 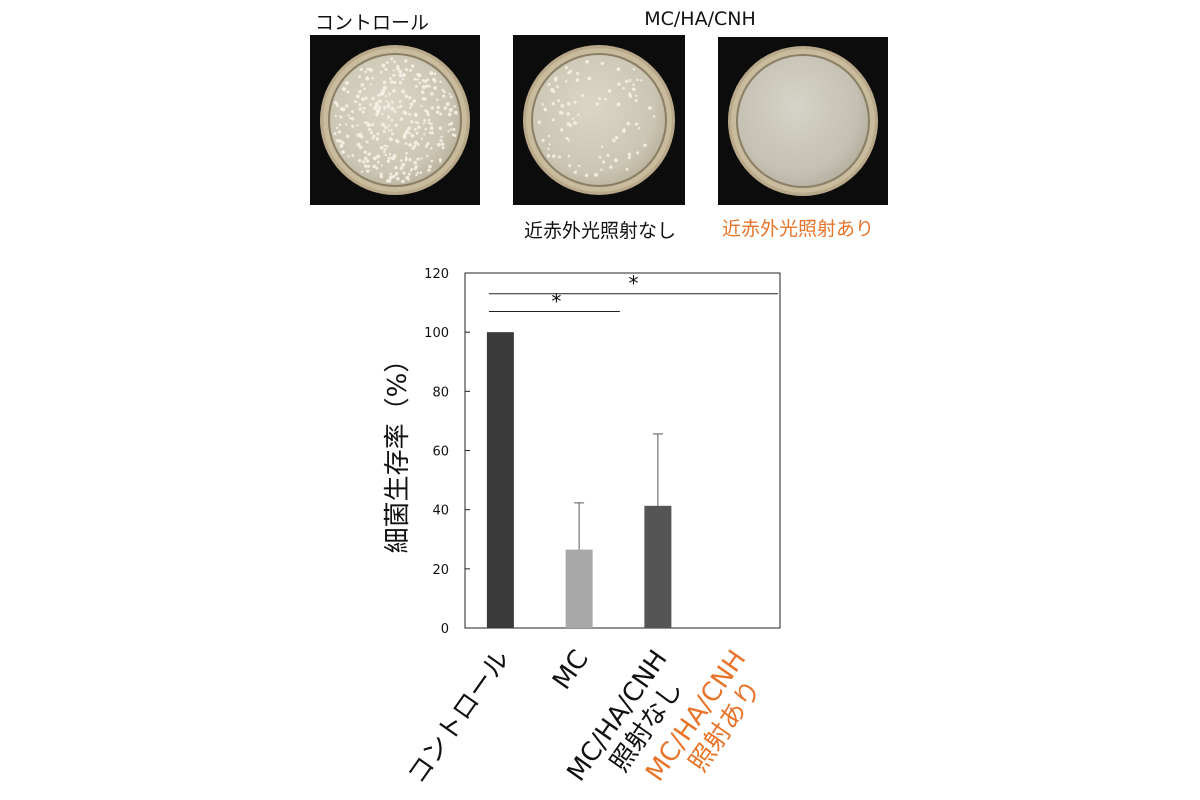 I want to click on x-category-label-line: コントロール, so click(x=459, y=717).